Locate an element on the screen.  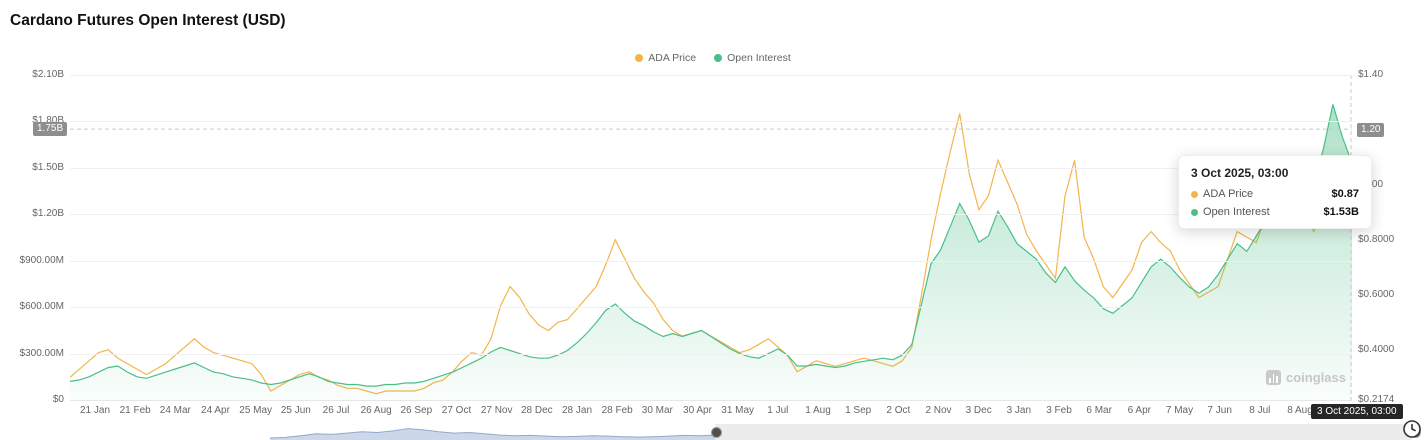
x-axis-label: 6 Mar is located at coordinates (1099, 410).